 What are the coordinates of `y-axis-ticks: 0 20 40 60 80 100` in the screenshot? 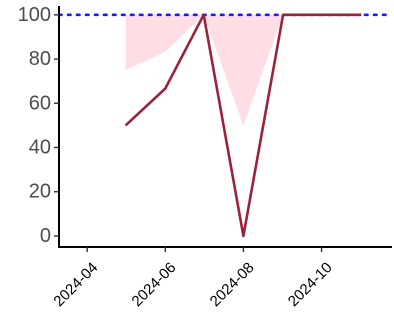 It's located at (38, 125).